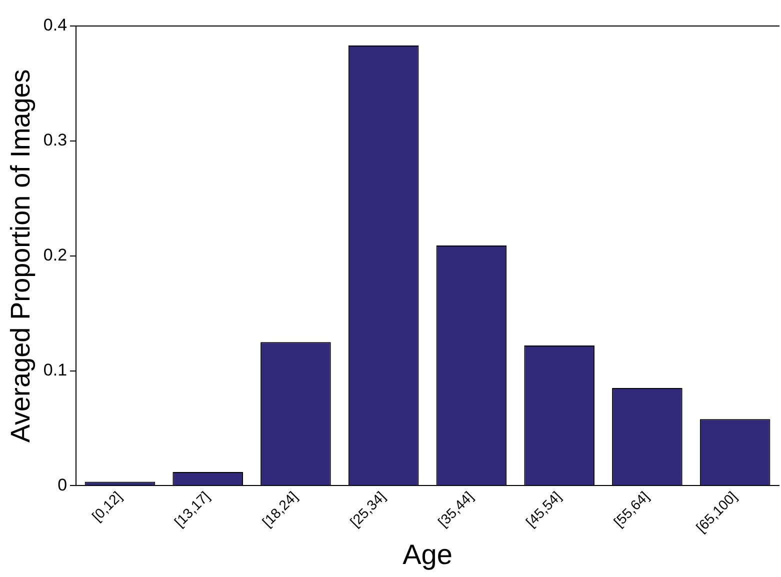  What do you see at coordinates (21, 255) in the screenshot?
I see `y-axis-title: Averaged Proportion of Images` at bounding box center [21, 255].